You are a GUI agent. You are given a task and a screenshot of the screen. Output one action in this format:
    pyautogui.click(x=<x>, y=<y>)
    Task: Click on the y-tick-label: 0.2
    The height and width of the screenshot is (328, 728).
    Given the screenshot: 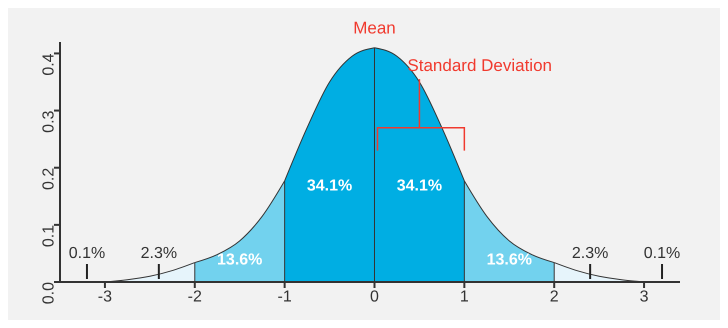 What is the action you would take?
    pyautogui.click(x=49, y=179)
    